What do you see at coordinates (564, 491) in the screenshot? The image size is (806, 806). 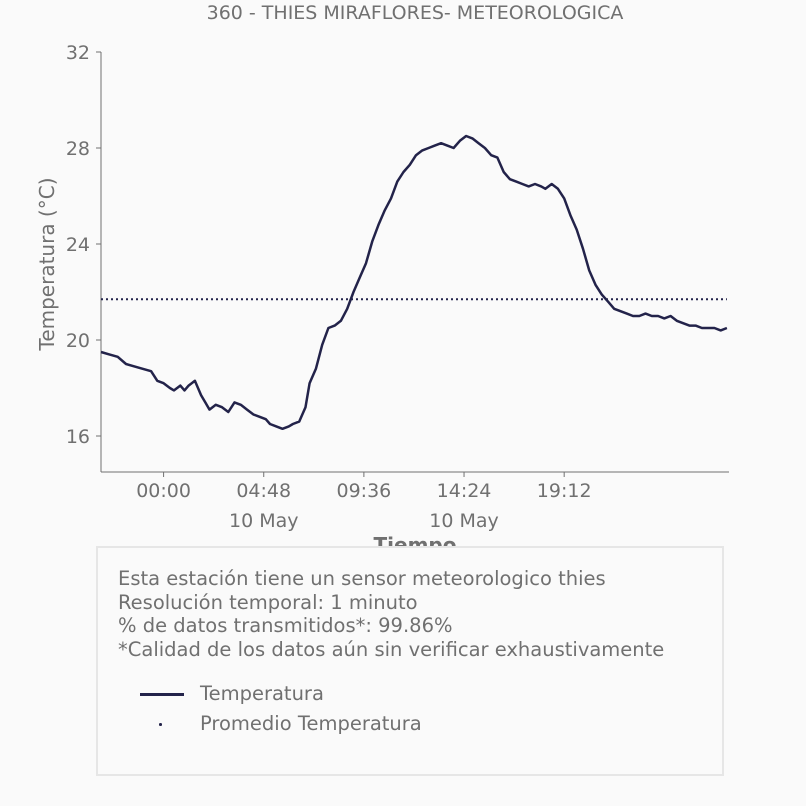 I see `x-tick-label: 19:12` at bounding box center [564, 491].